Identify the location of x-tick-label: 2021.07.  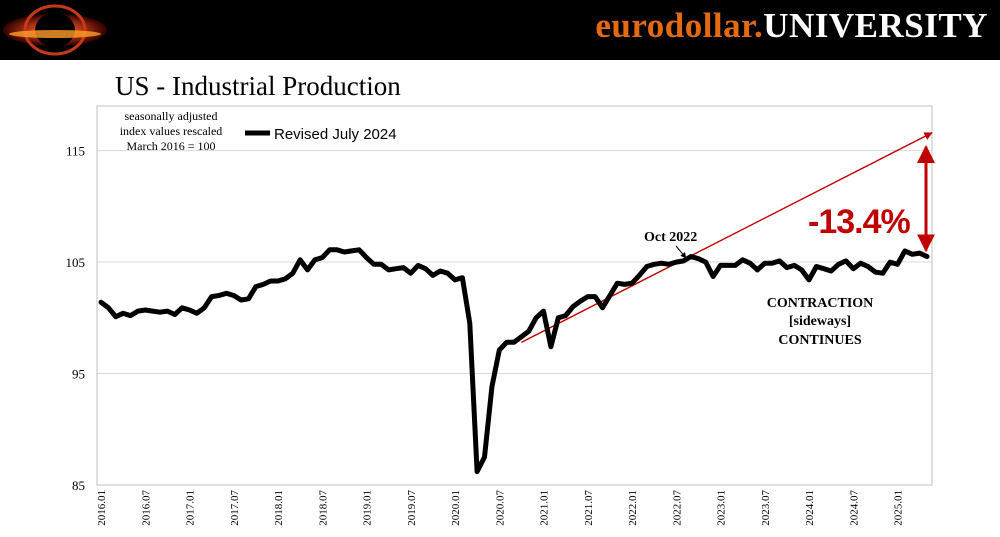
(589, 508).